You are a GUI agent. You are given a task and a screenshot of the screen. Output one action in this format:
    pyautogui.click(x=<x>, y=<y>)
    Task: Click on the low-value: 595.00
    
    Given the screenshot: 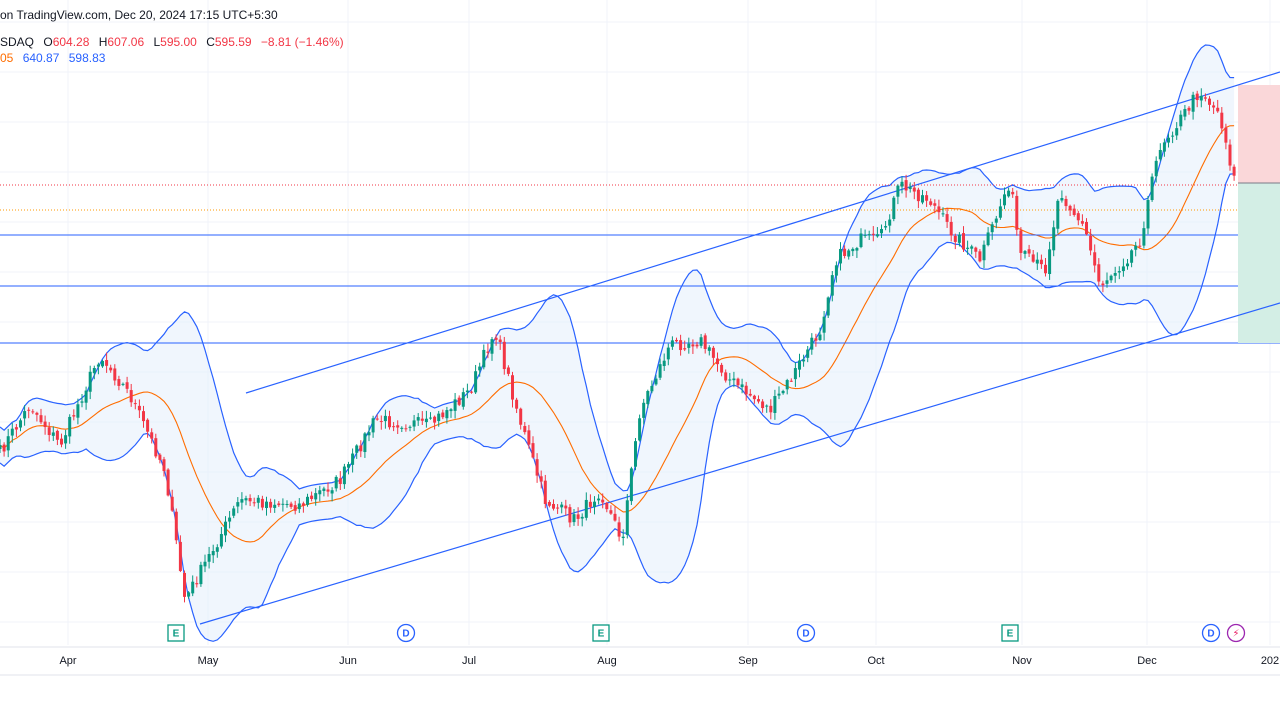 What is the action you would take?
    pyautogui.click(x=178, y=42)
    